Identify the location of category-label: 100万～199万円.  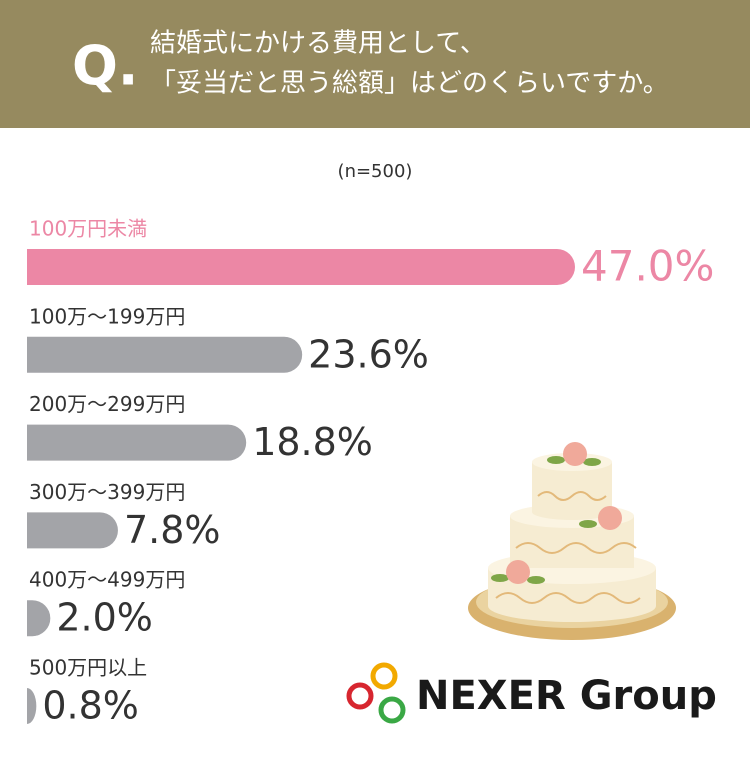
(107, 316).